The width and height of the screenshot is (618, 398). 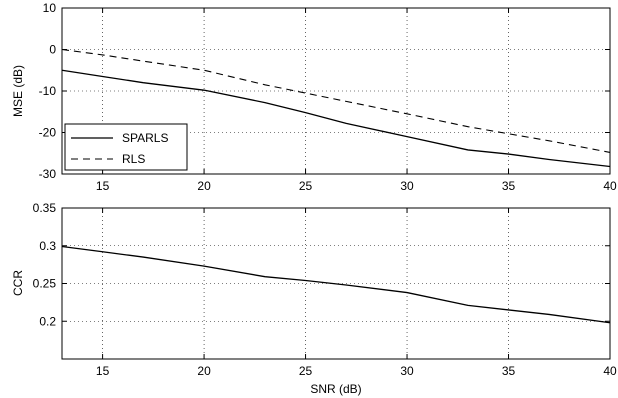 I want to click on mse-x-tick-label: 25, so click(x=306, y=186).